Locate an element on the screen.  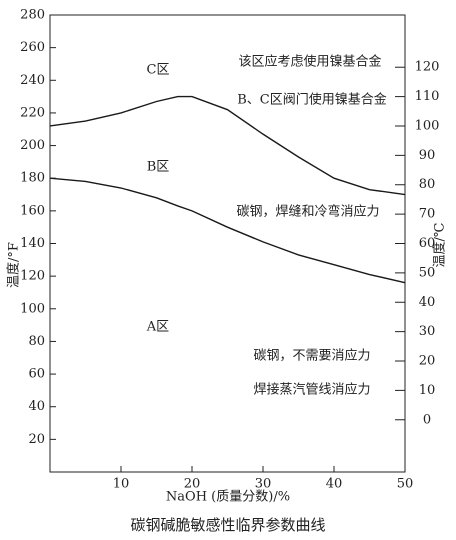
y2-tick-label: 110 is located at coordinates (427, 96).